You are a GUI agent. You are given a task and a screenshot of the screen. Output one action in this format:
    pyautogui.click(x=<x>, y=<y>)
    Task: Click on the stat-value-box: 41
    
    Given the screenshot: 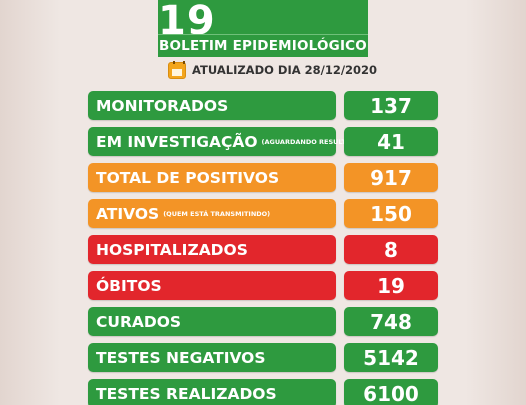 What is the action you would take?
    pyautogui.click(x=391, y=141)
    